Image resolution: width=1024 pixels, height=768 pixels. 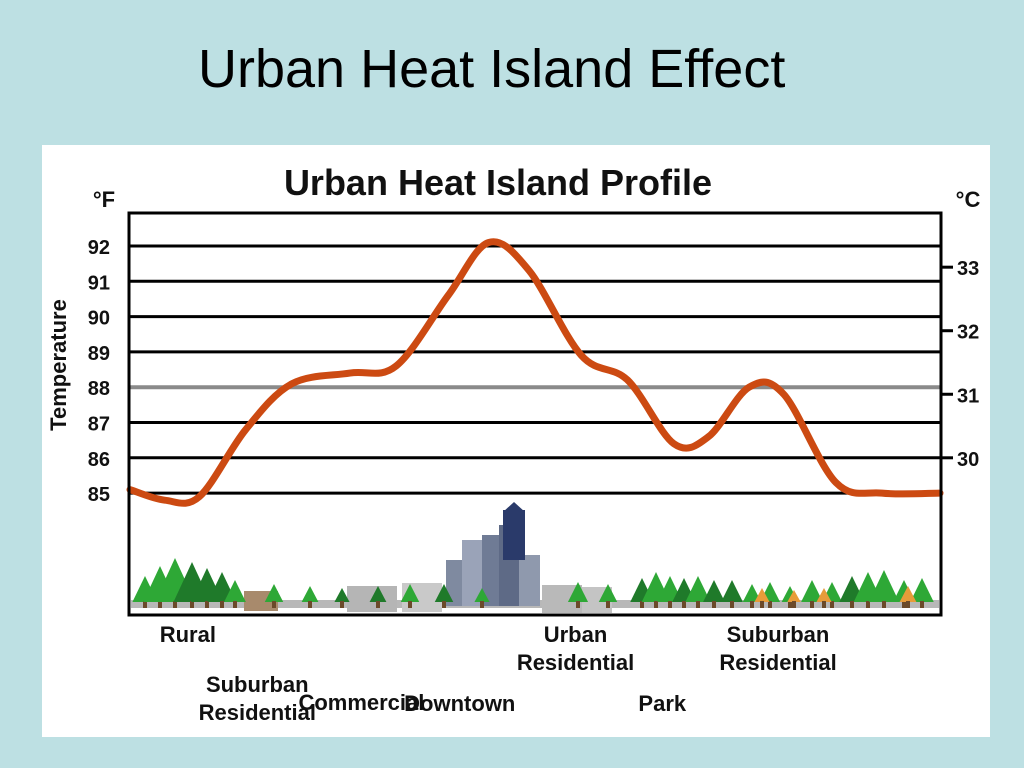 I want to click on slide-title: Urban Heat Island Effect, so click(x=492, y=69).